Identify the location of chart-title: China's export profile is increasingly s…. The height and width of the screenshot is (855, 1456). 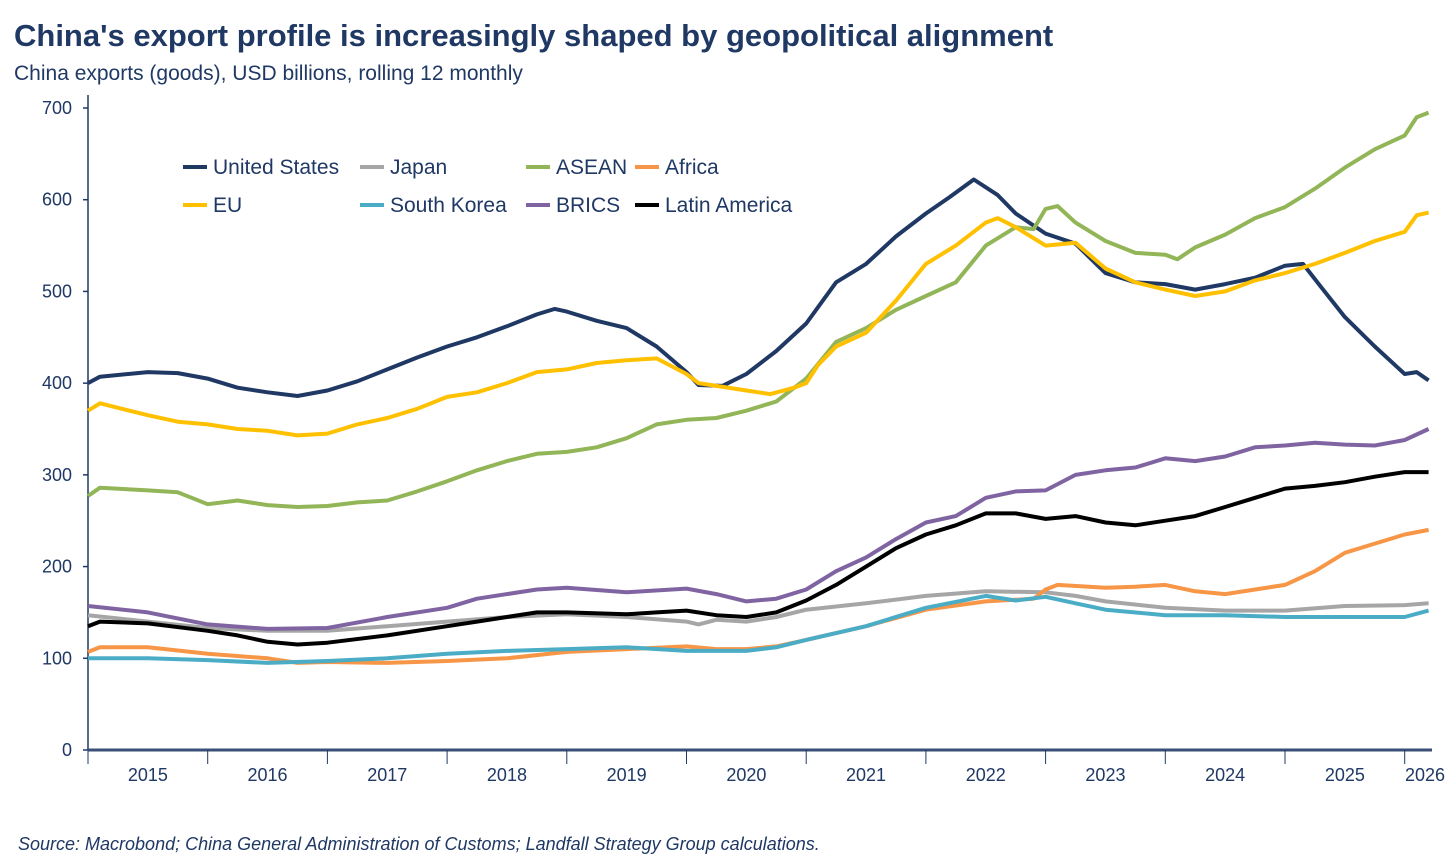
(534, 35).